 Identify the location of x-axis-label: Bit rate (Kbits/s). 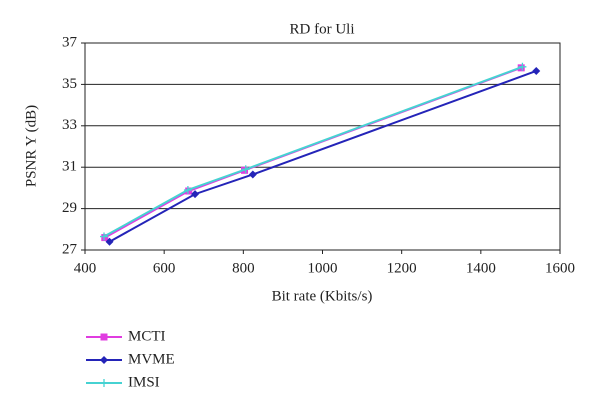
(322, 296).